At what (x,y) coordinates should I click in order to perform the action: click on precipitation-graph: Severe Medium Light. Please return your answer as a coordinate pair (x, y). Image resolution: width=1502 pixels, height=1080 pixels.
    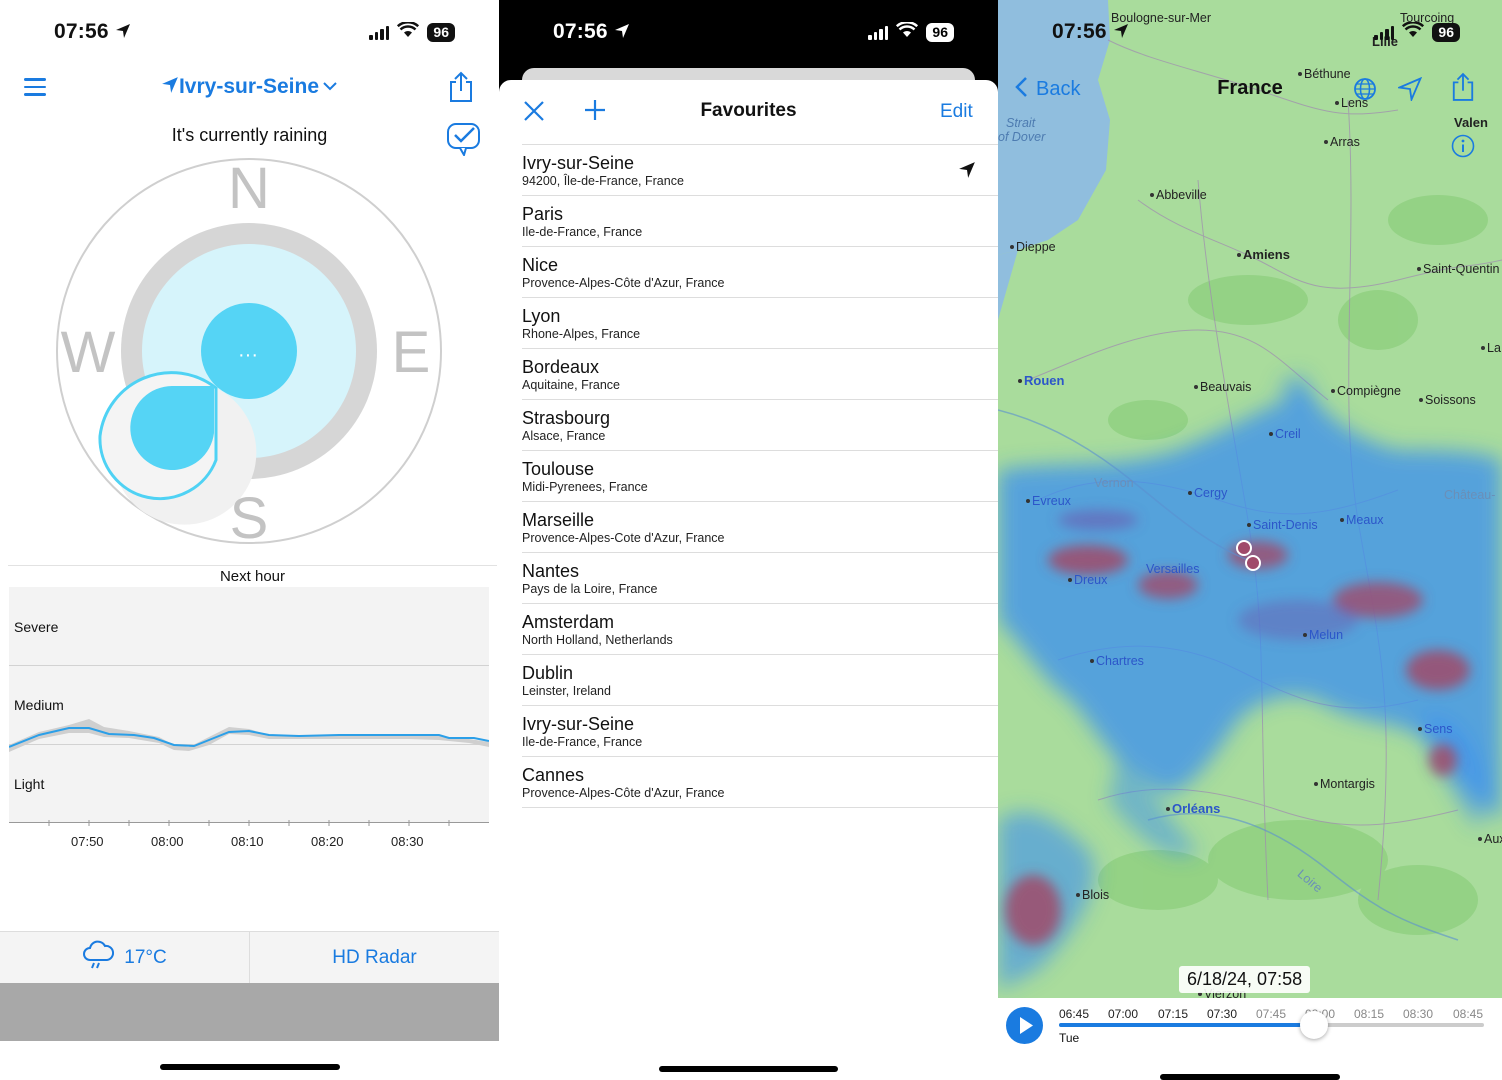
    Looking at the image, I should click on (249, 706).